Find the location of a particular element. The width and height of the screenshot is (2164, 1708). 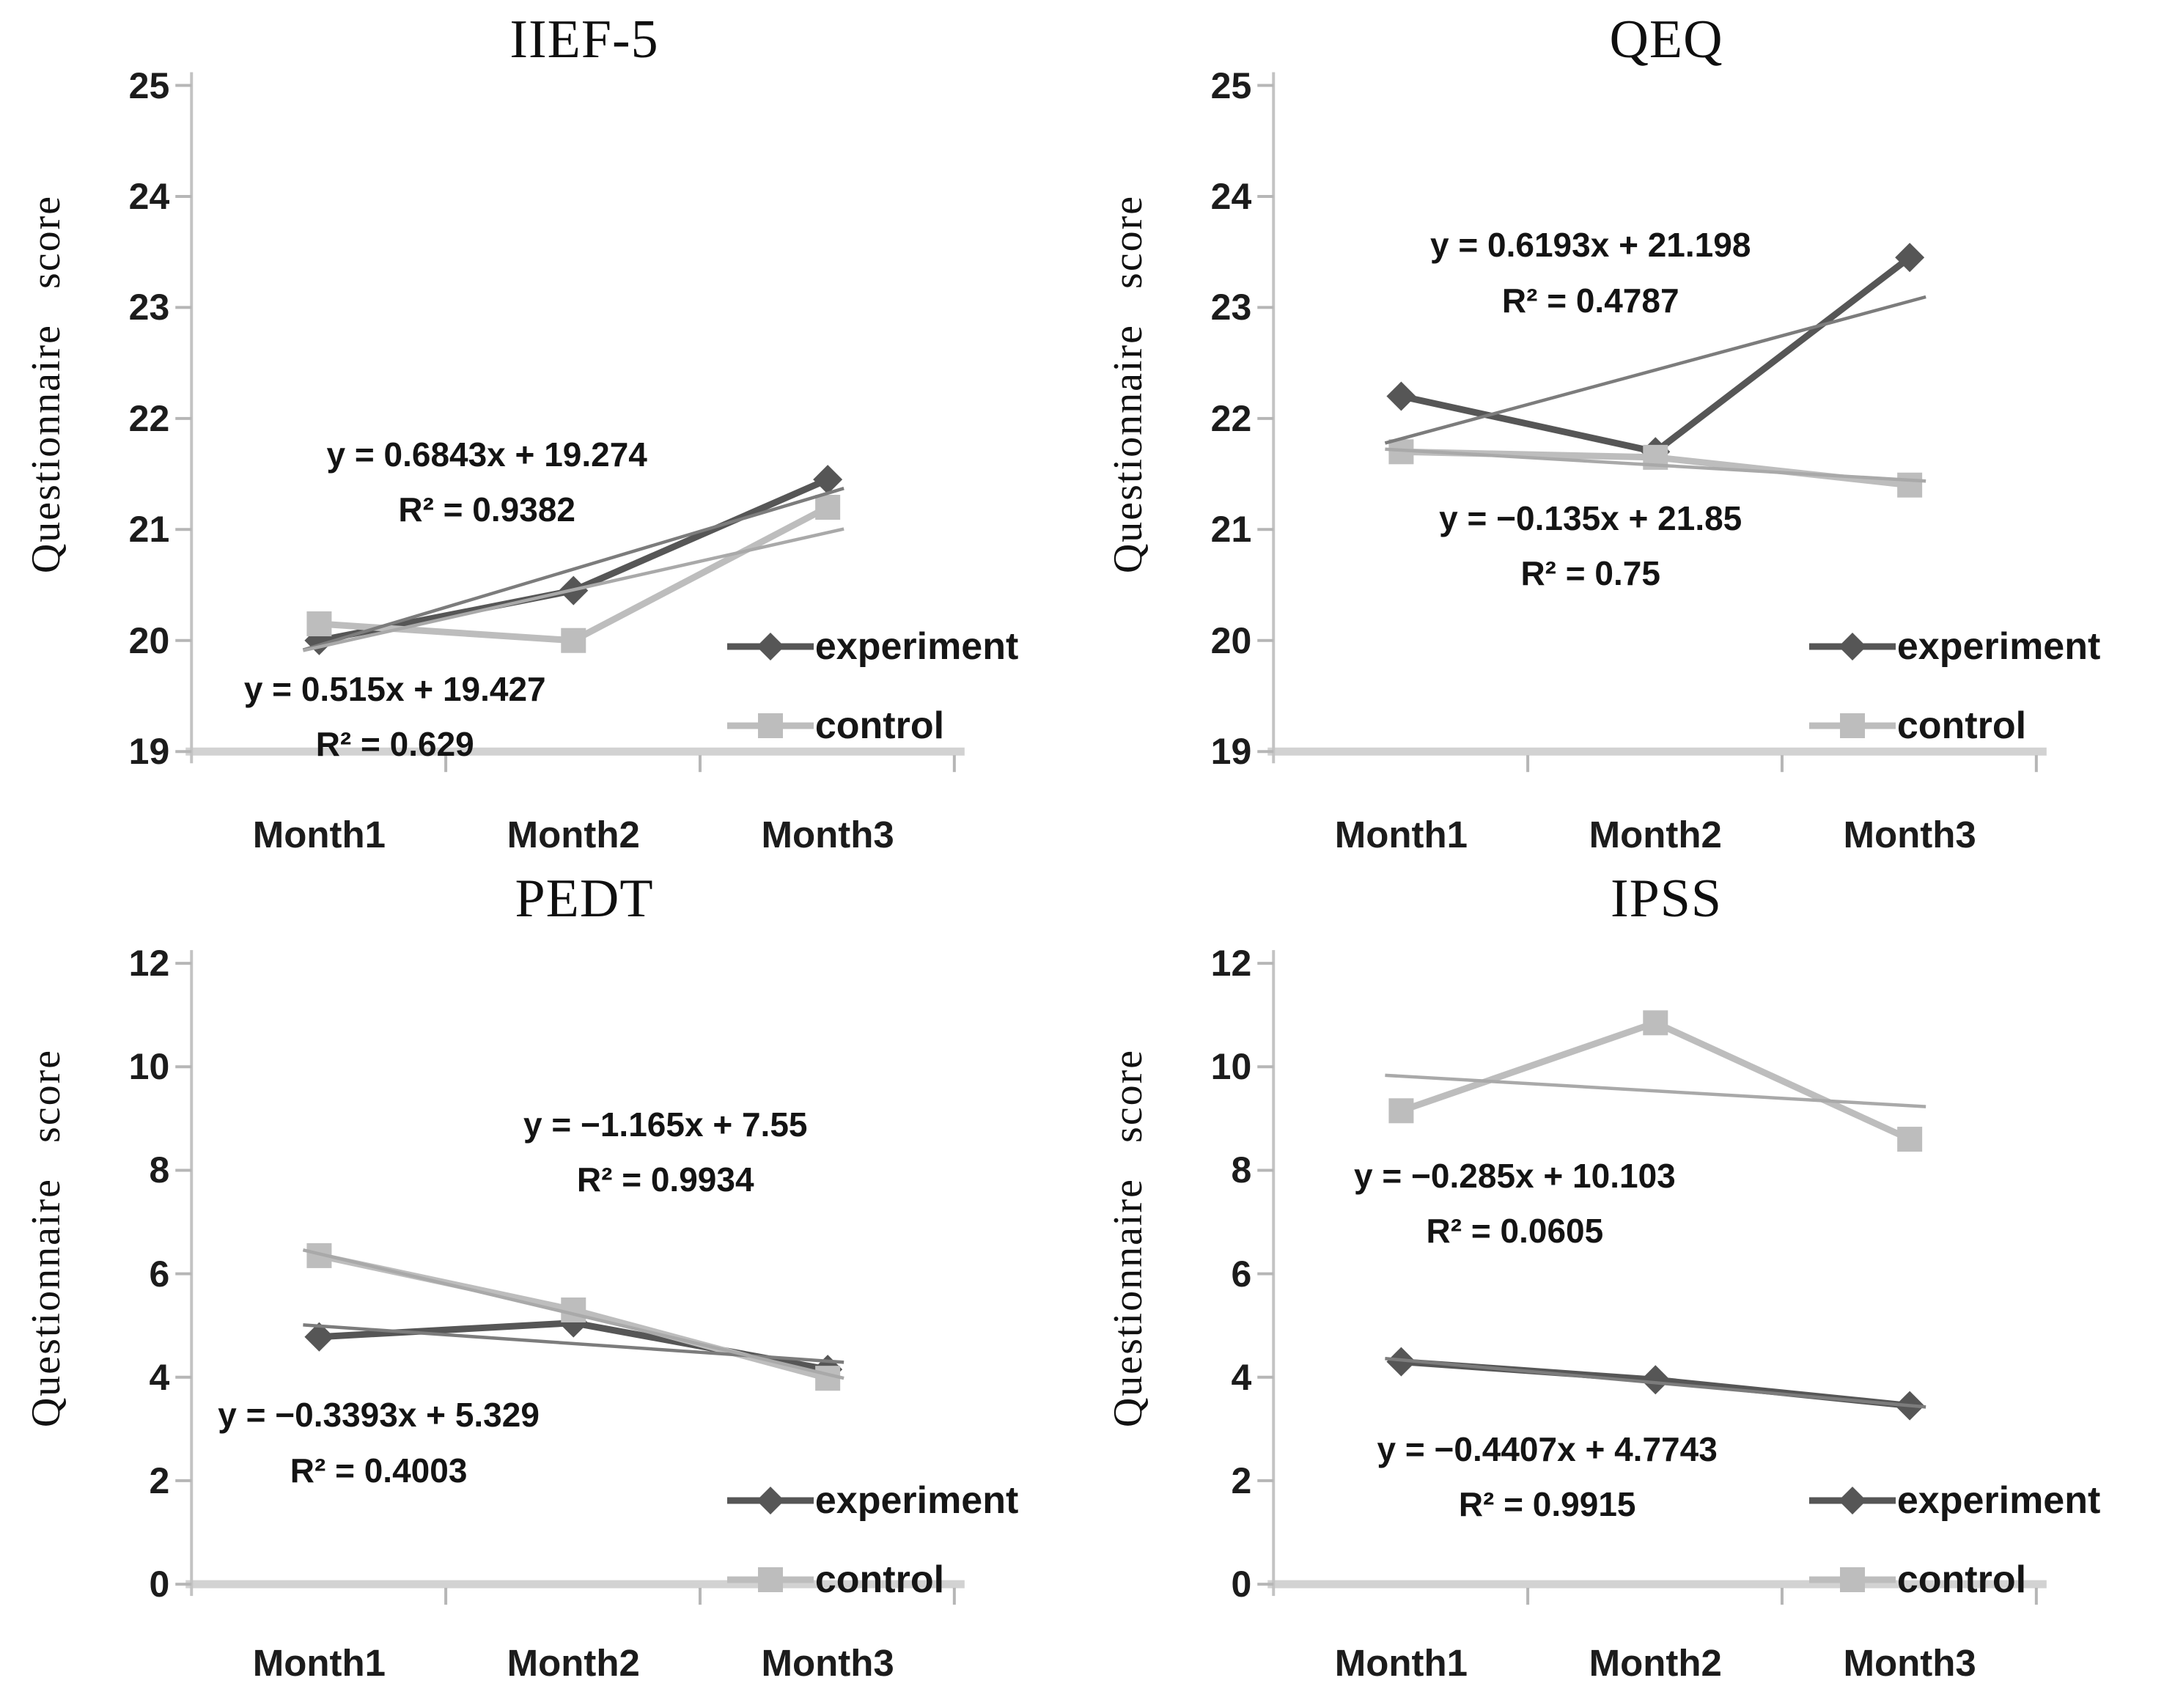

equation-line: y = −1.165x + 7.55 is located at coordinates (665, 1124).